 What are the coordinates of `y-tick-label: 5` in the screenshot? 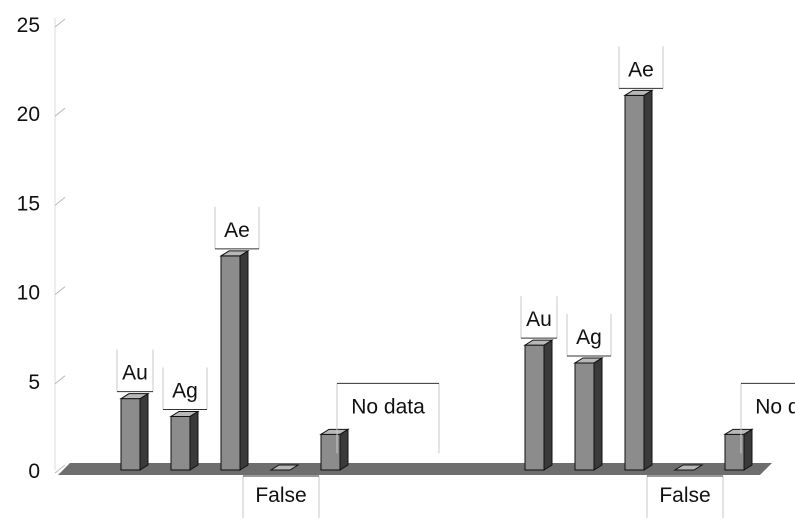 It's located at (34, 382).